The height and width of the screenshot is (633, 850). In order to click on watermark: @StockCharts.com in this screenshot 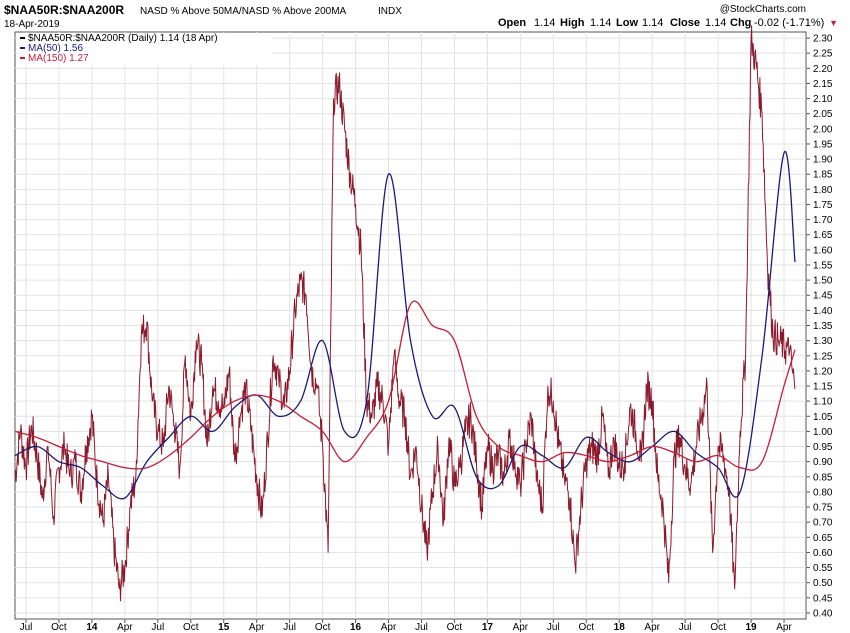, I will do `click(763, 9)`.